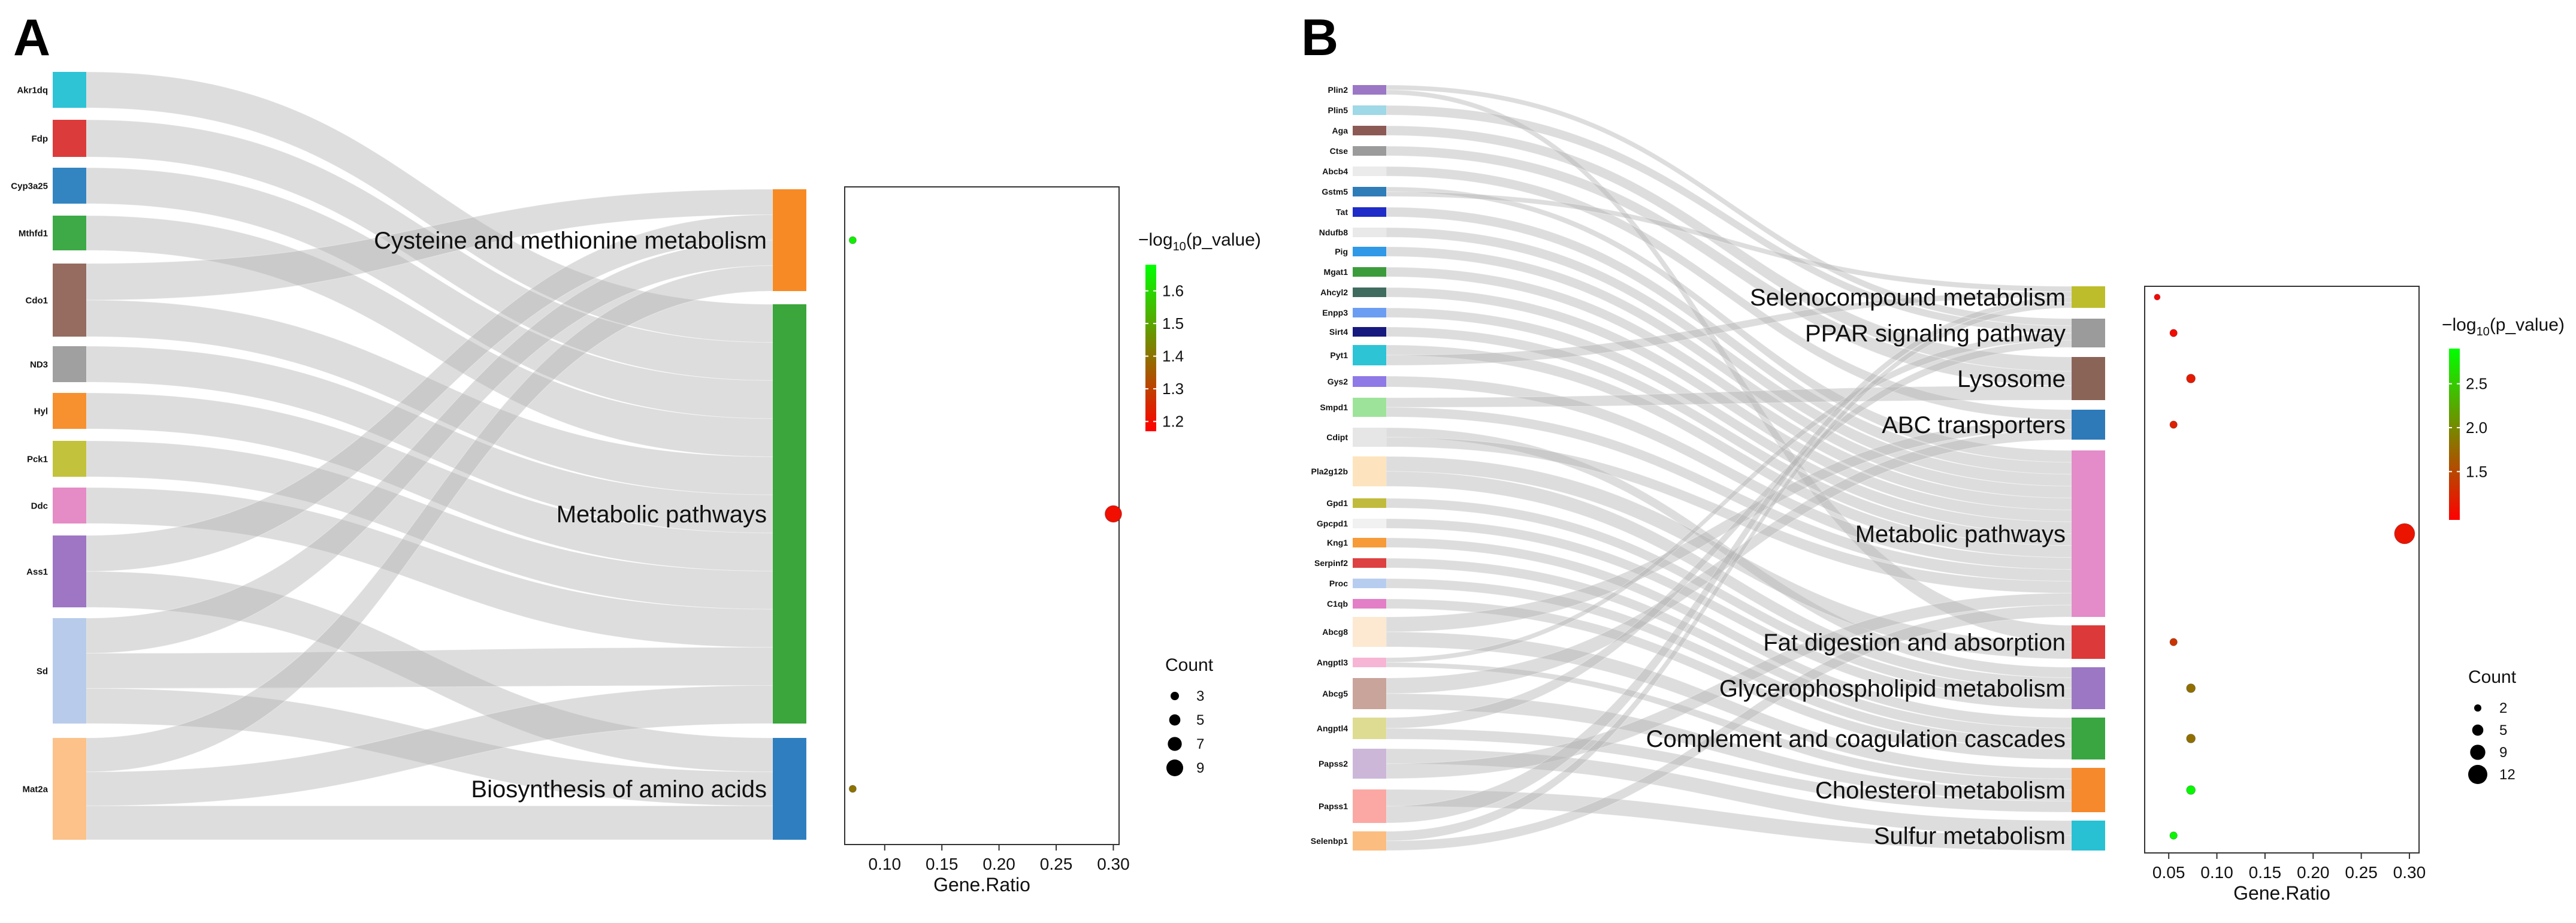 Image resolution: width=2576 pixels, height=923 pixels. Describe the element at coordinates (1908, 298) in the screenshot. I see `pathway-label-selenocompound-metabolism: Selenocompound metabolism` at that location.